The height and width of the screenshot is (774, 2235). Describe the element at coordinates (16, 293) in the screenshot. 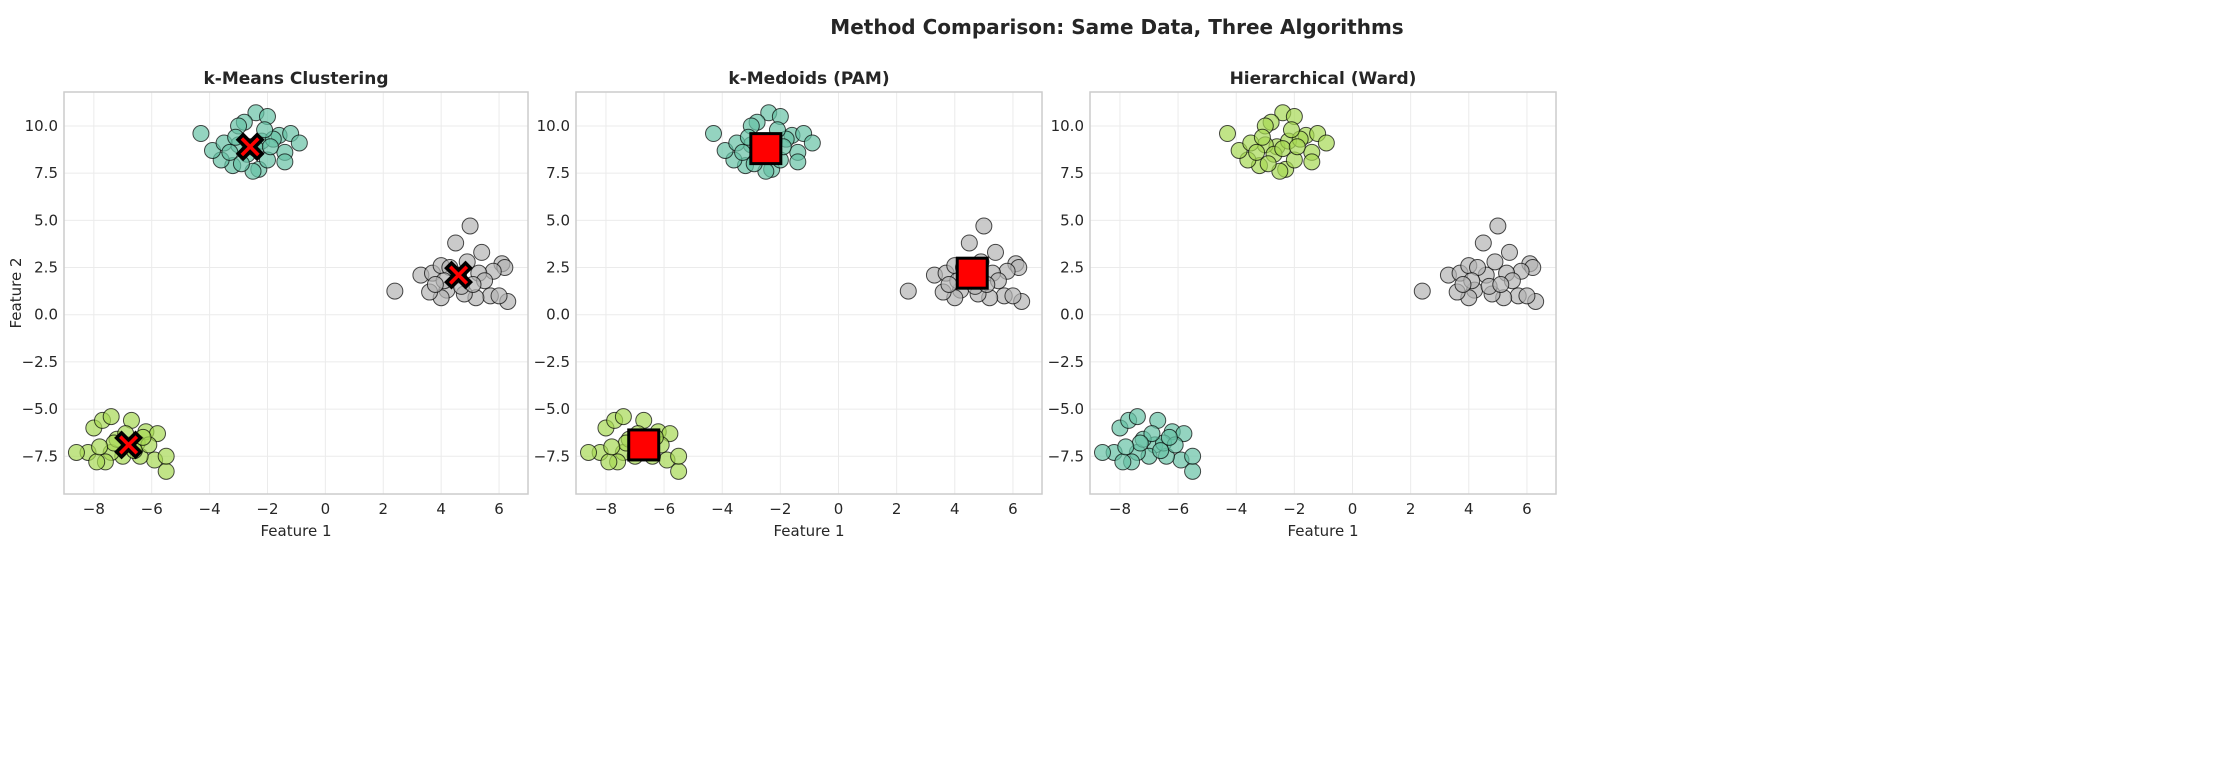

I see `y-axis-label: Feature 2` at that location.